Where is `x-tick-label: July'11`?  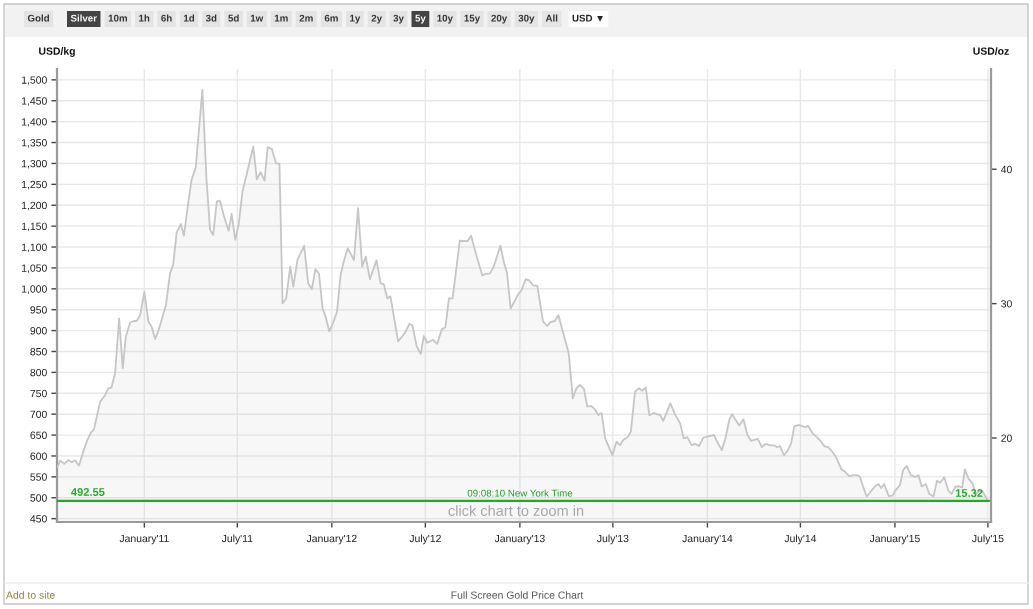
x-tick-label: July'11 is located at coordinates (237, 539).